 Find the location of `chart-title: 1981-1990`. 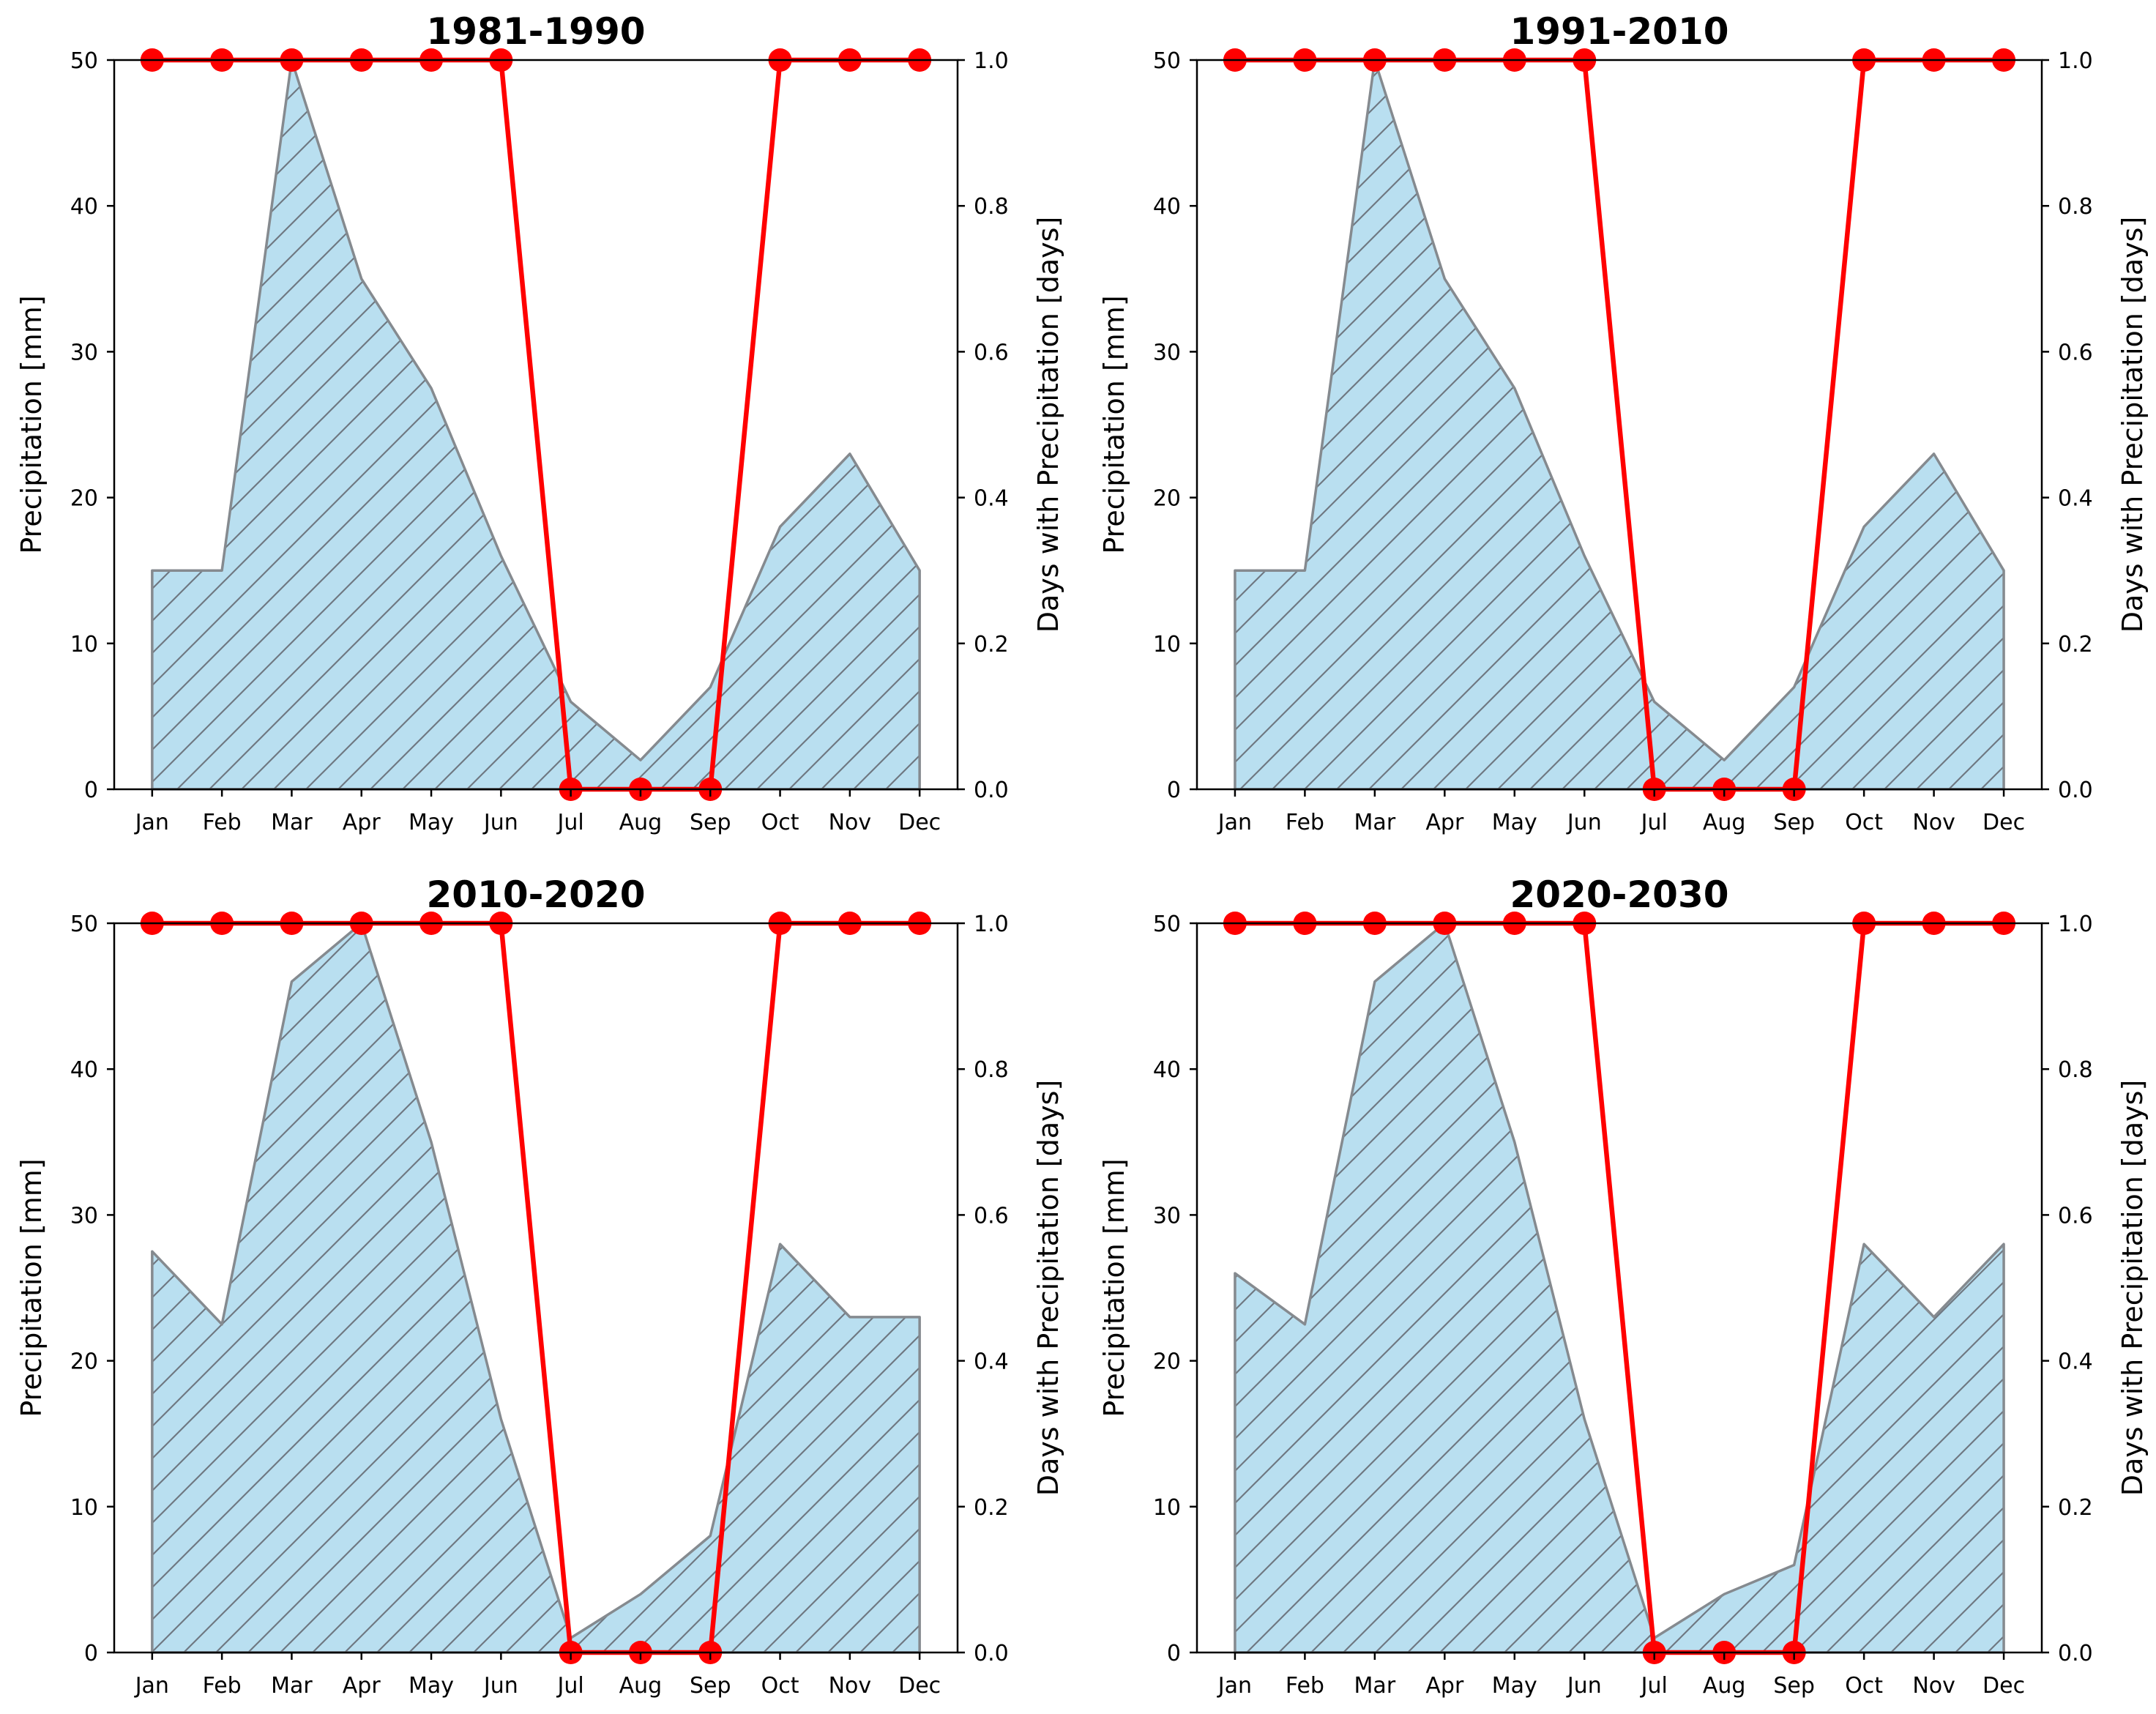

chart-title: 1981-1990 is located at coordinates (535, 31).